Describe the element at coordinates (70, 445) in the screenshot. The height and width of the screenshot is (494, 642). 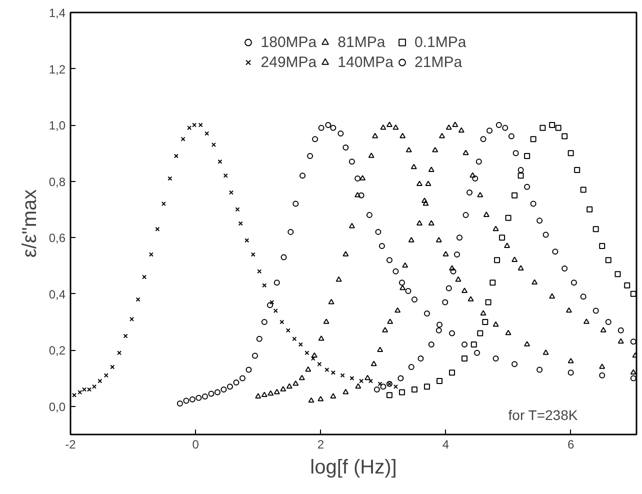
I see `x-tick-label: -2` at that location.